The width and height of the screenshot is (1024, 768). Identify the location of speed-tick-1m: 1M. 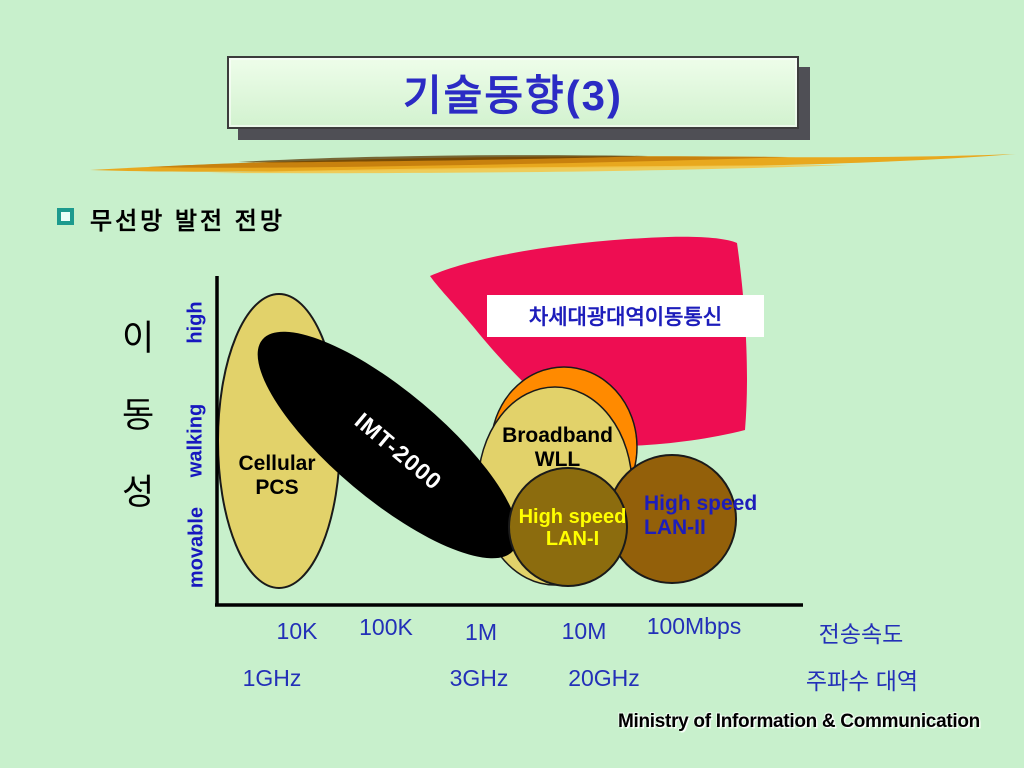
(481, 632).